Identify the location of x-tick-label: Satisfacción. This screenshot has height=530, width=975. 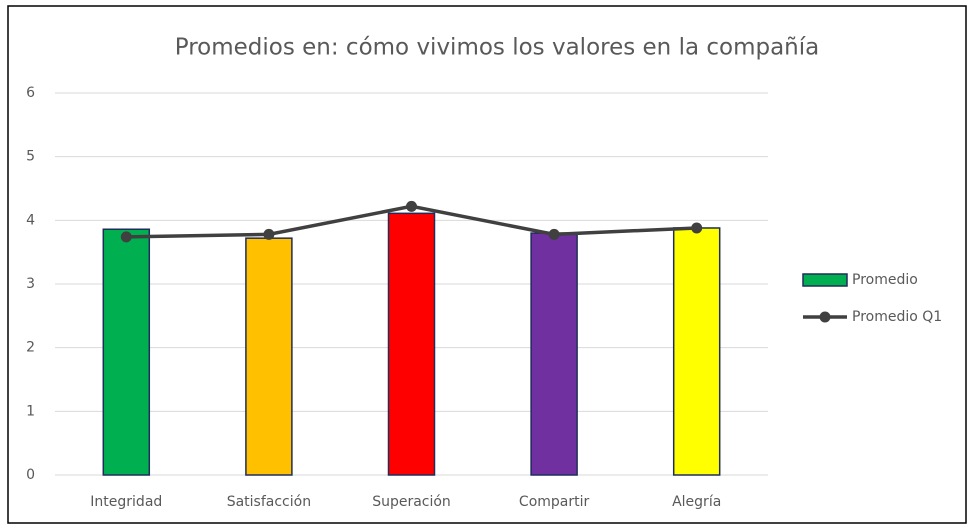
(269, 502).